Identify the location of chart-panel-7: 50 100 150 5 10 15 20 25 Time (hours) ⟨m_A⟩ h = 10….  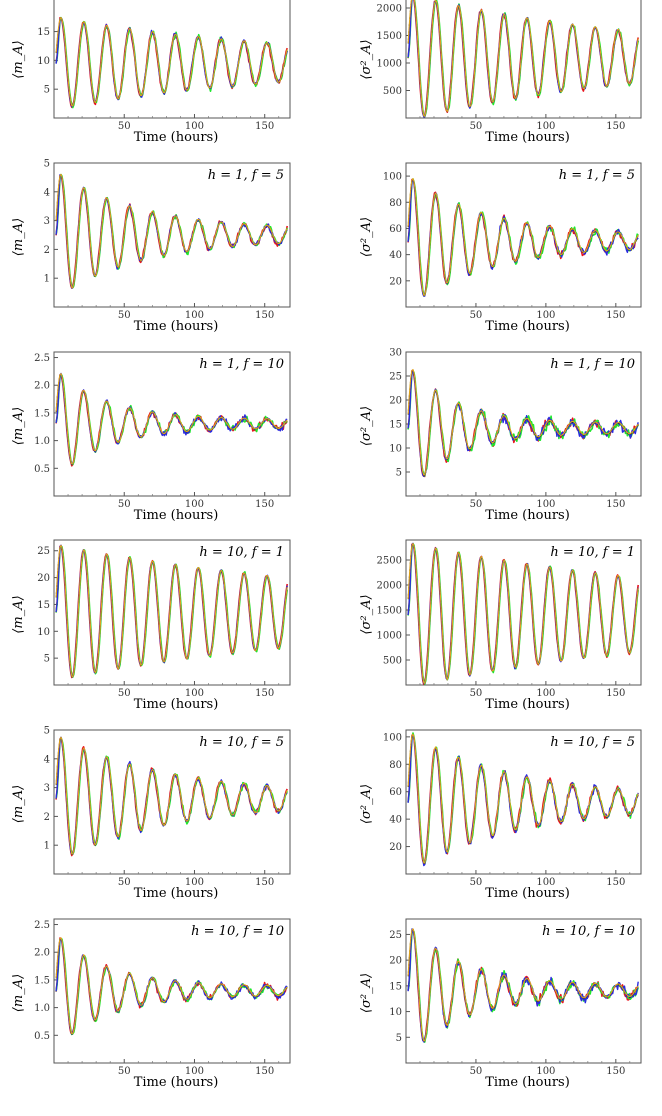
(151, 625).